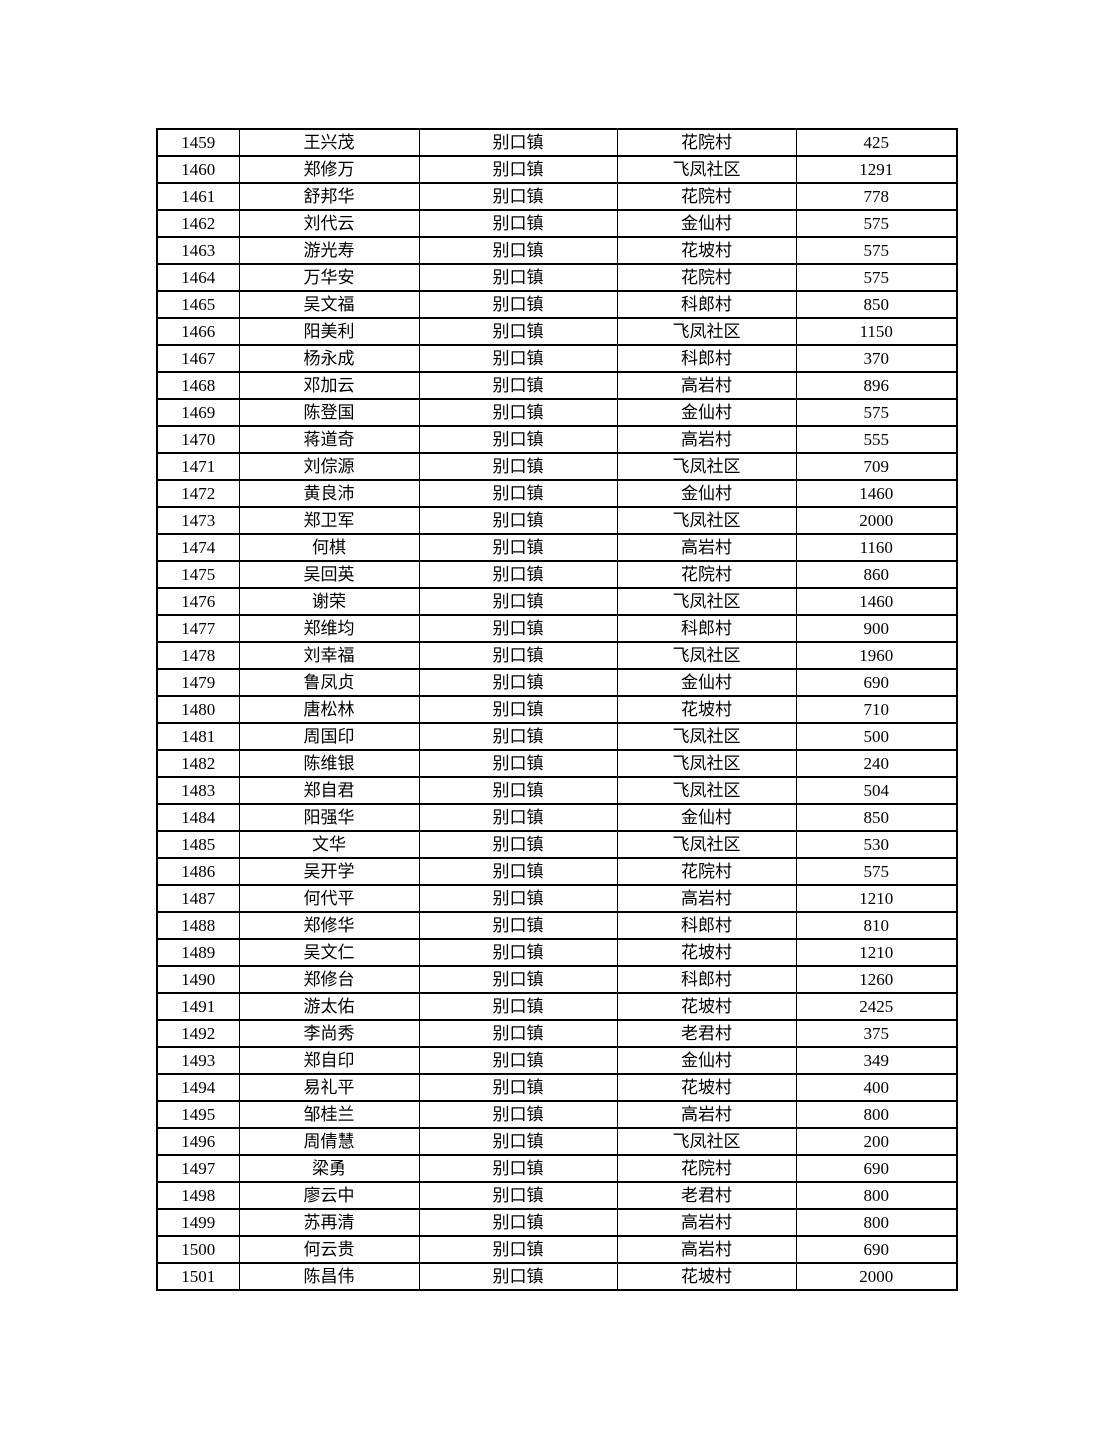  What do you see at coordinates (557, 304) in the screenshot?
I see `table-row: 1465 吴文福 别口镇 科郎村 850` at bounding box center [557, 304].